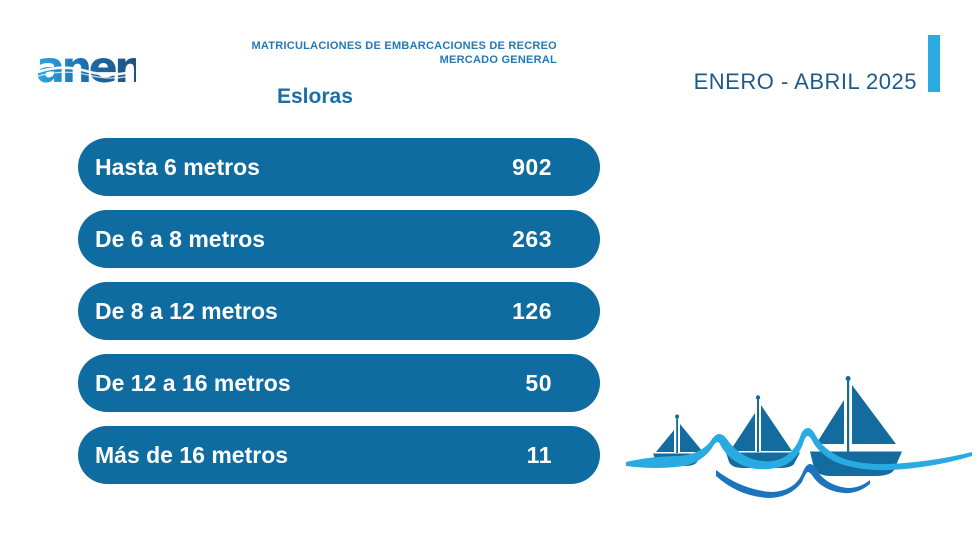 The image size is (980, 560). Describe the element at coordinates (315, 96) in the screenshot. I see `chart-title: Esloras` at that location.